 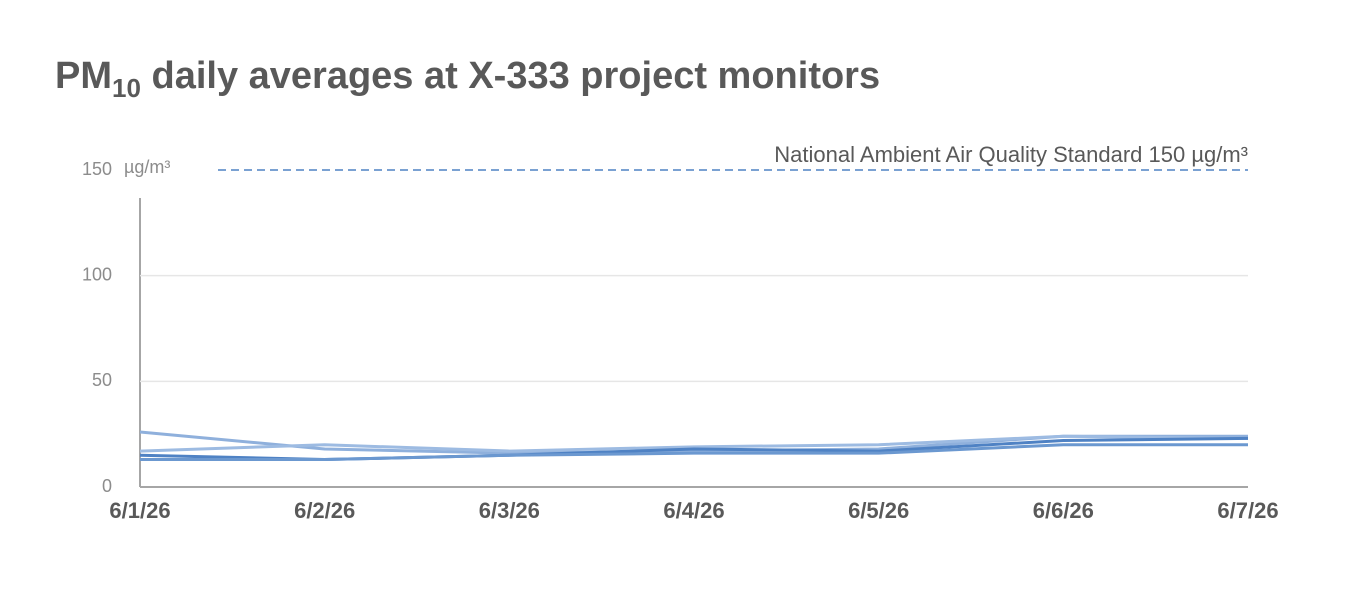 I want to click on x-tick-label: 6/6/26, so click(x=1063, y=510).